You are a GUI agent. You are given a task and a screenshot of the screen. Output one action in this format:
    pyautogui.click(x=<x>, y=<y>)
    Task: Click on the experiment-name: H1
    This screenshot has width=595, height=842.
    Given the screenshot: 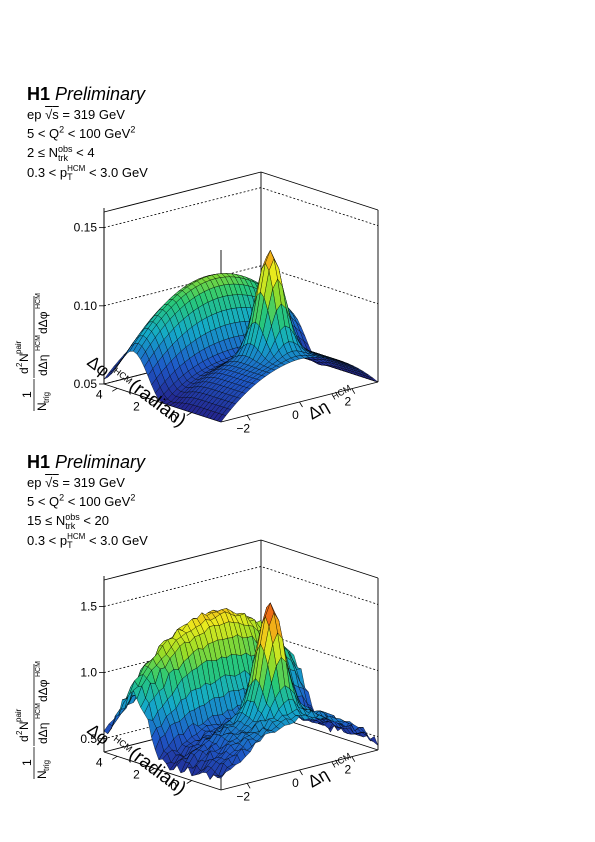 What is the action you would take?
    pyautogui.click(x=39, y=462)
    